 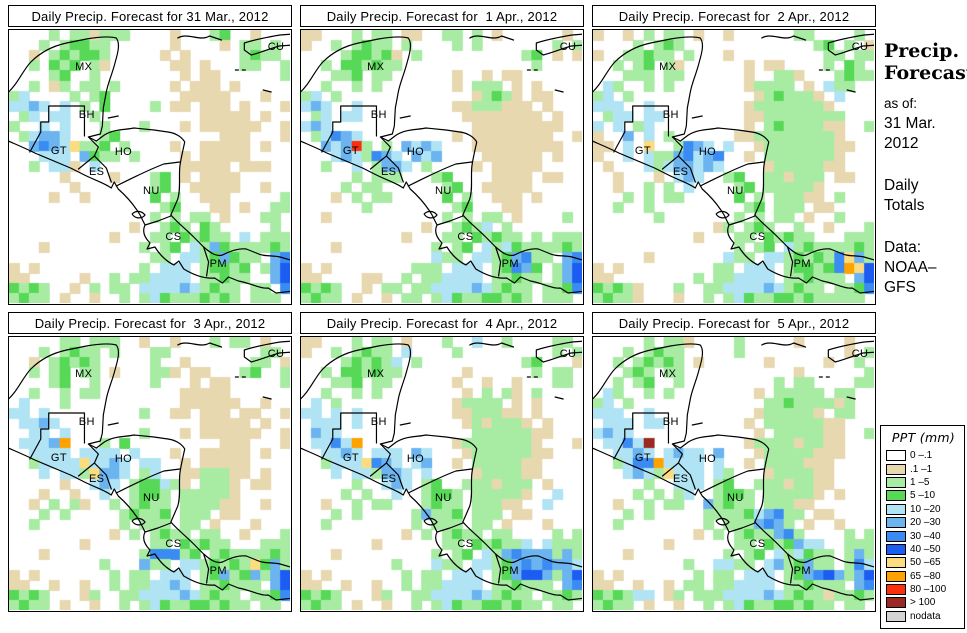 I want to click on panel-title: Daily Precip. Forecast for 1 Apr., 2012, so click(x=442, y=16).